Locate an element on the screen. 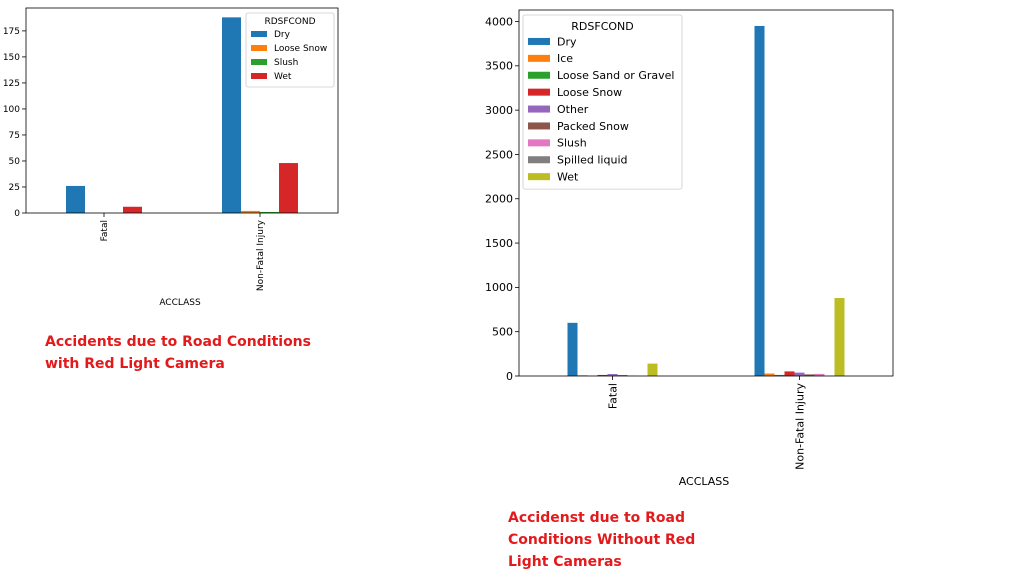 The width and height of the screenshot is (1024, 588). chart2-ytick-label: 0 is located at coordinates (509, 376).